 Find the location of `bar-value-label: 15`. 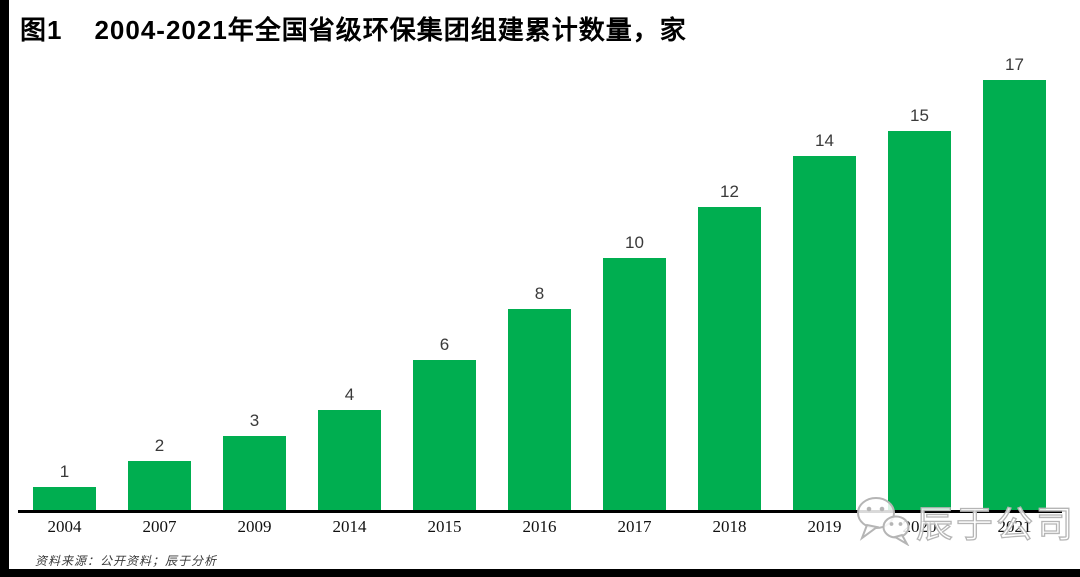

bar-value-label: 15 is located at coordinates (919, 115).